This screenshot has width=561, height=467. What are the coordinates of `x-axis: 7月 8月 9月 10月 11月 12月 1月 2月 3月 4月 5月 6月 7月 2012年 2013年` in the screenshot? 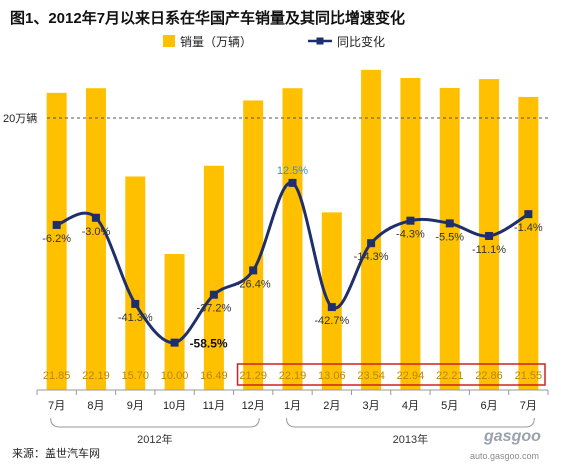 It's located at (292, 417).